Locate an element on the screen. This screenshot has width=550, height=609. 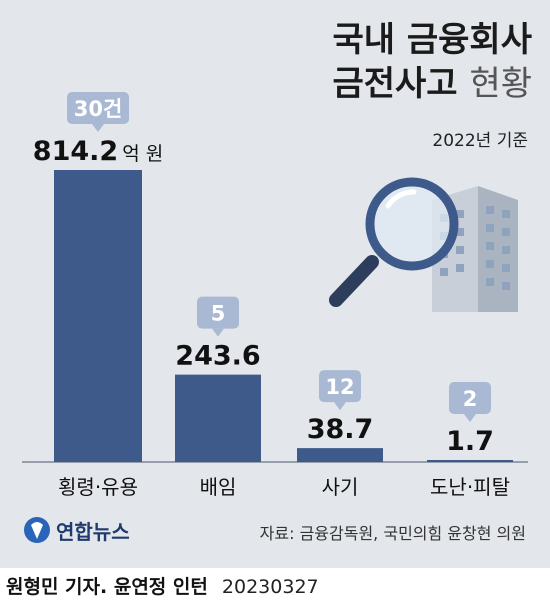
category-label: 사기 is located at coordinates (340, 487).